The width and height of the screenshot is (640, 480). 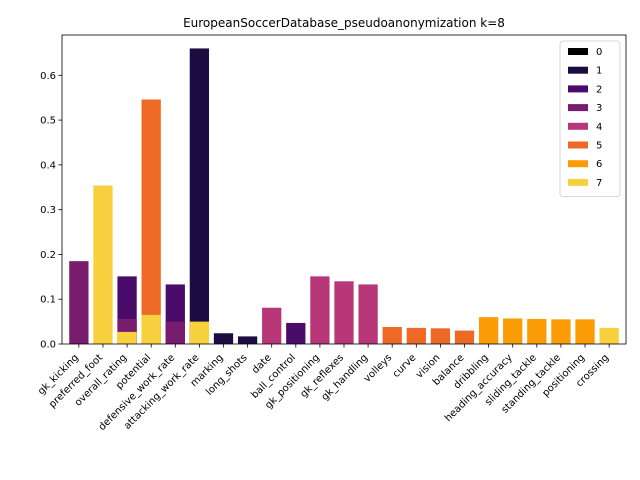 I want to click on bar-series-4-gk_handling, so click(x=368, y=314).